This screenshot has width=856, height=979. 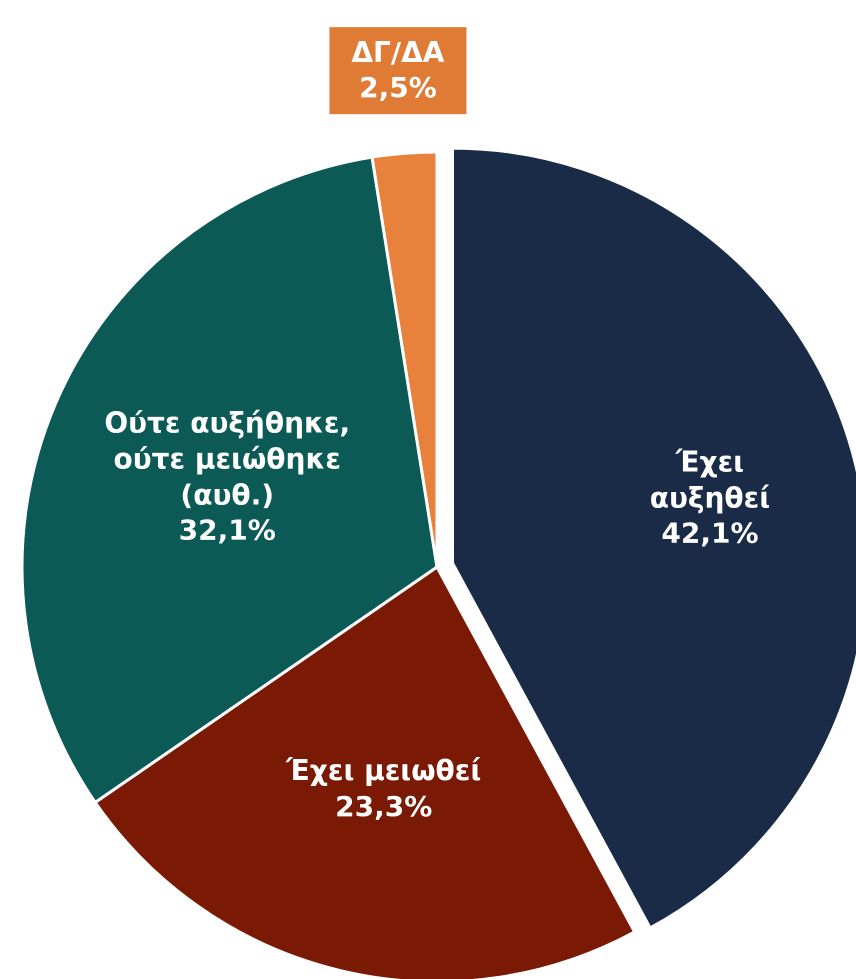 I want to click on value-label: 42,1%, so click(x=710, y=533).